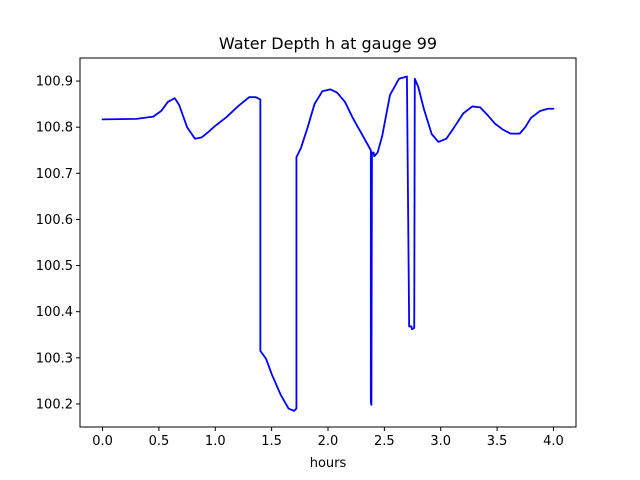 This screenshot has width=640, height=480. I want to click on y-tick-label: 100.2, so click(54, 404).